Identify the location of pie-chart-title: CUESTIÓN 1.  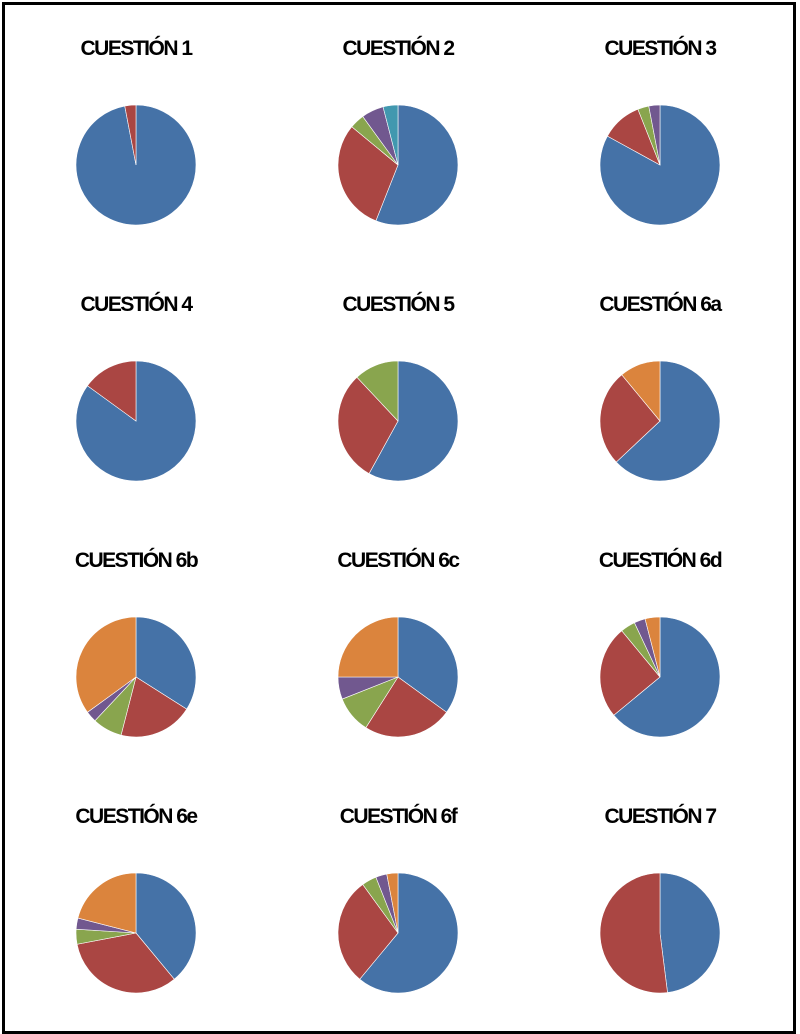
(136, 48).